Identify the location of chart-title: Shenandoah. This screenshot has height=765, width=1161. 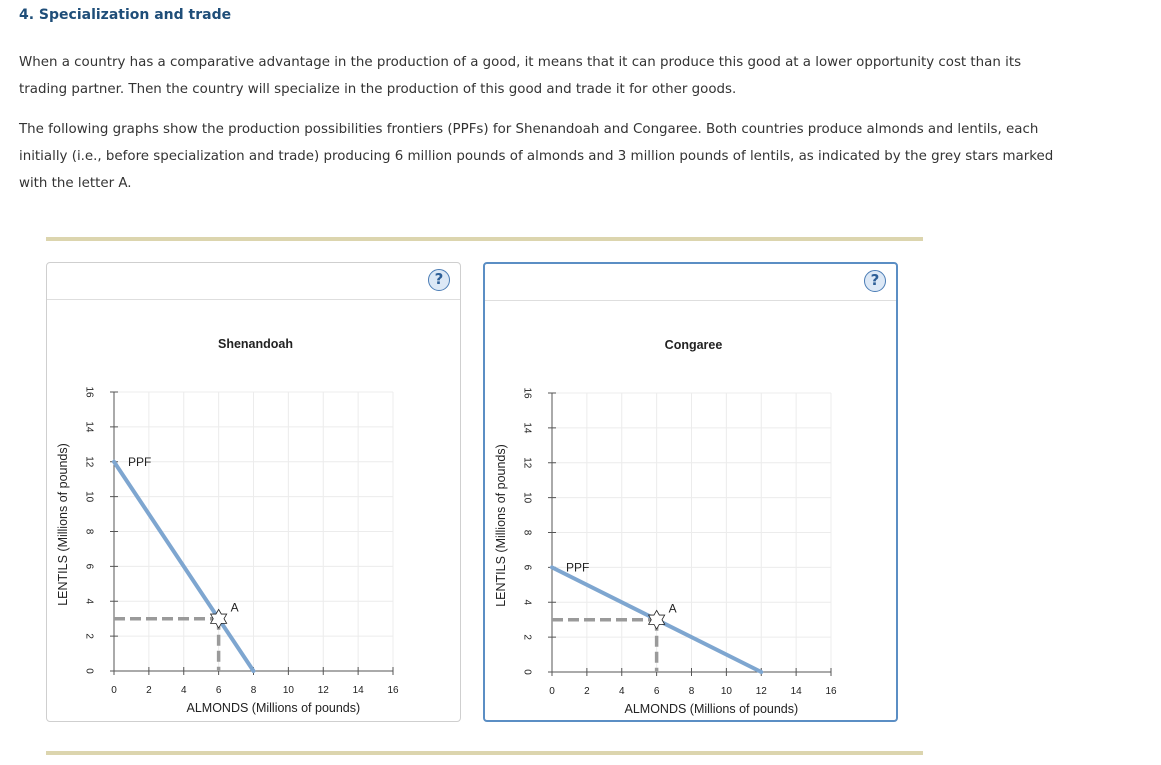
(255, 344).